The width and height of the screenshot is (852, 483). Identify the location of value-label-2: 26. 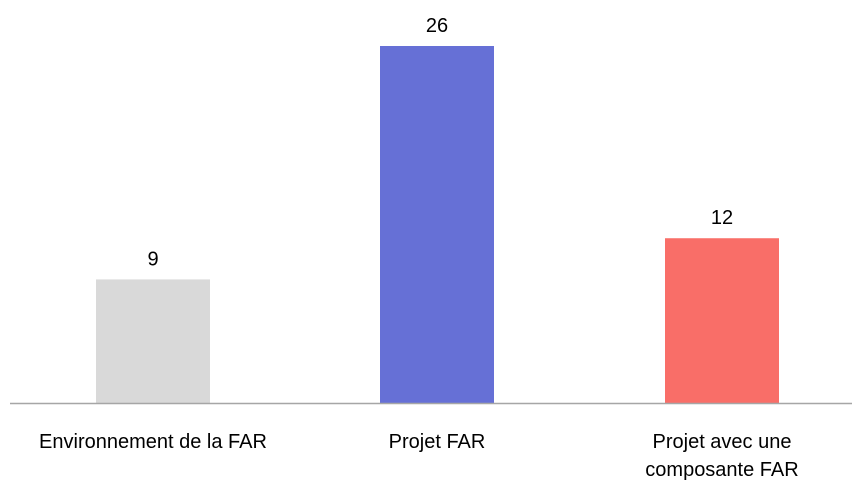
(437, 26).